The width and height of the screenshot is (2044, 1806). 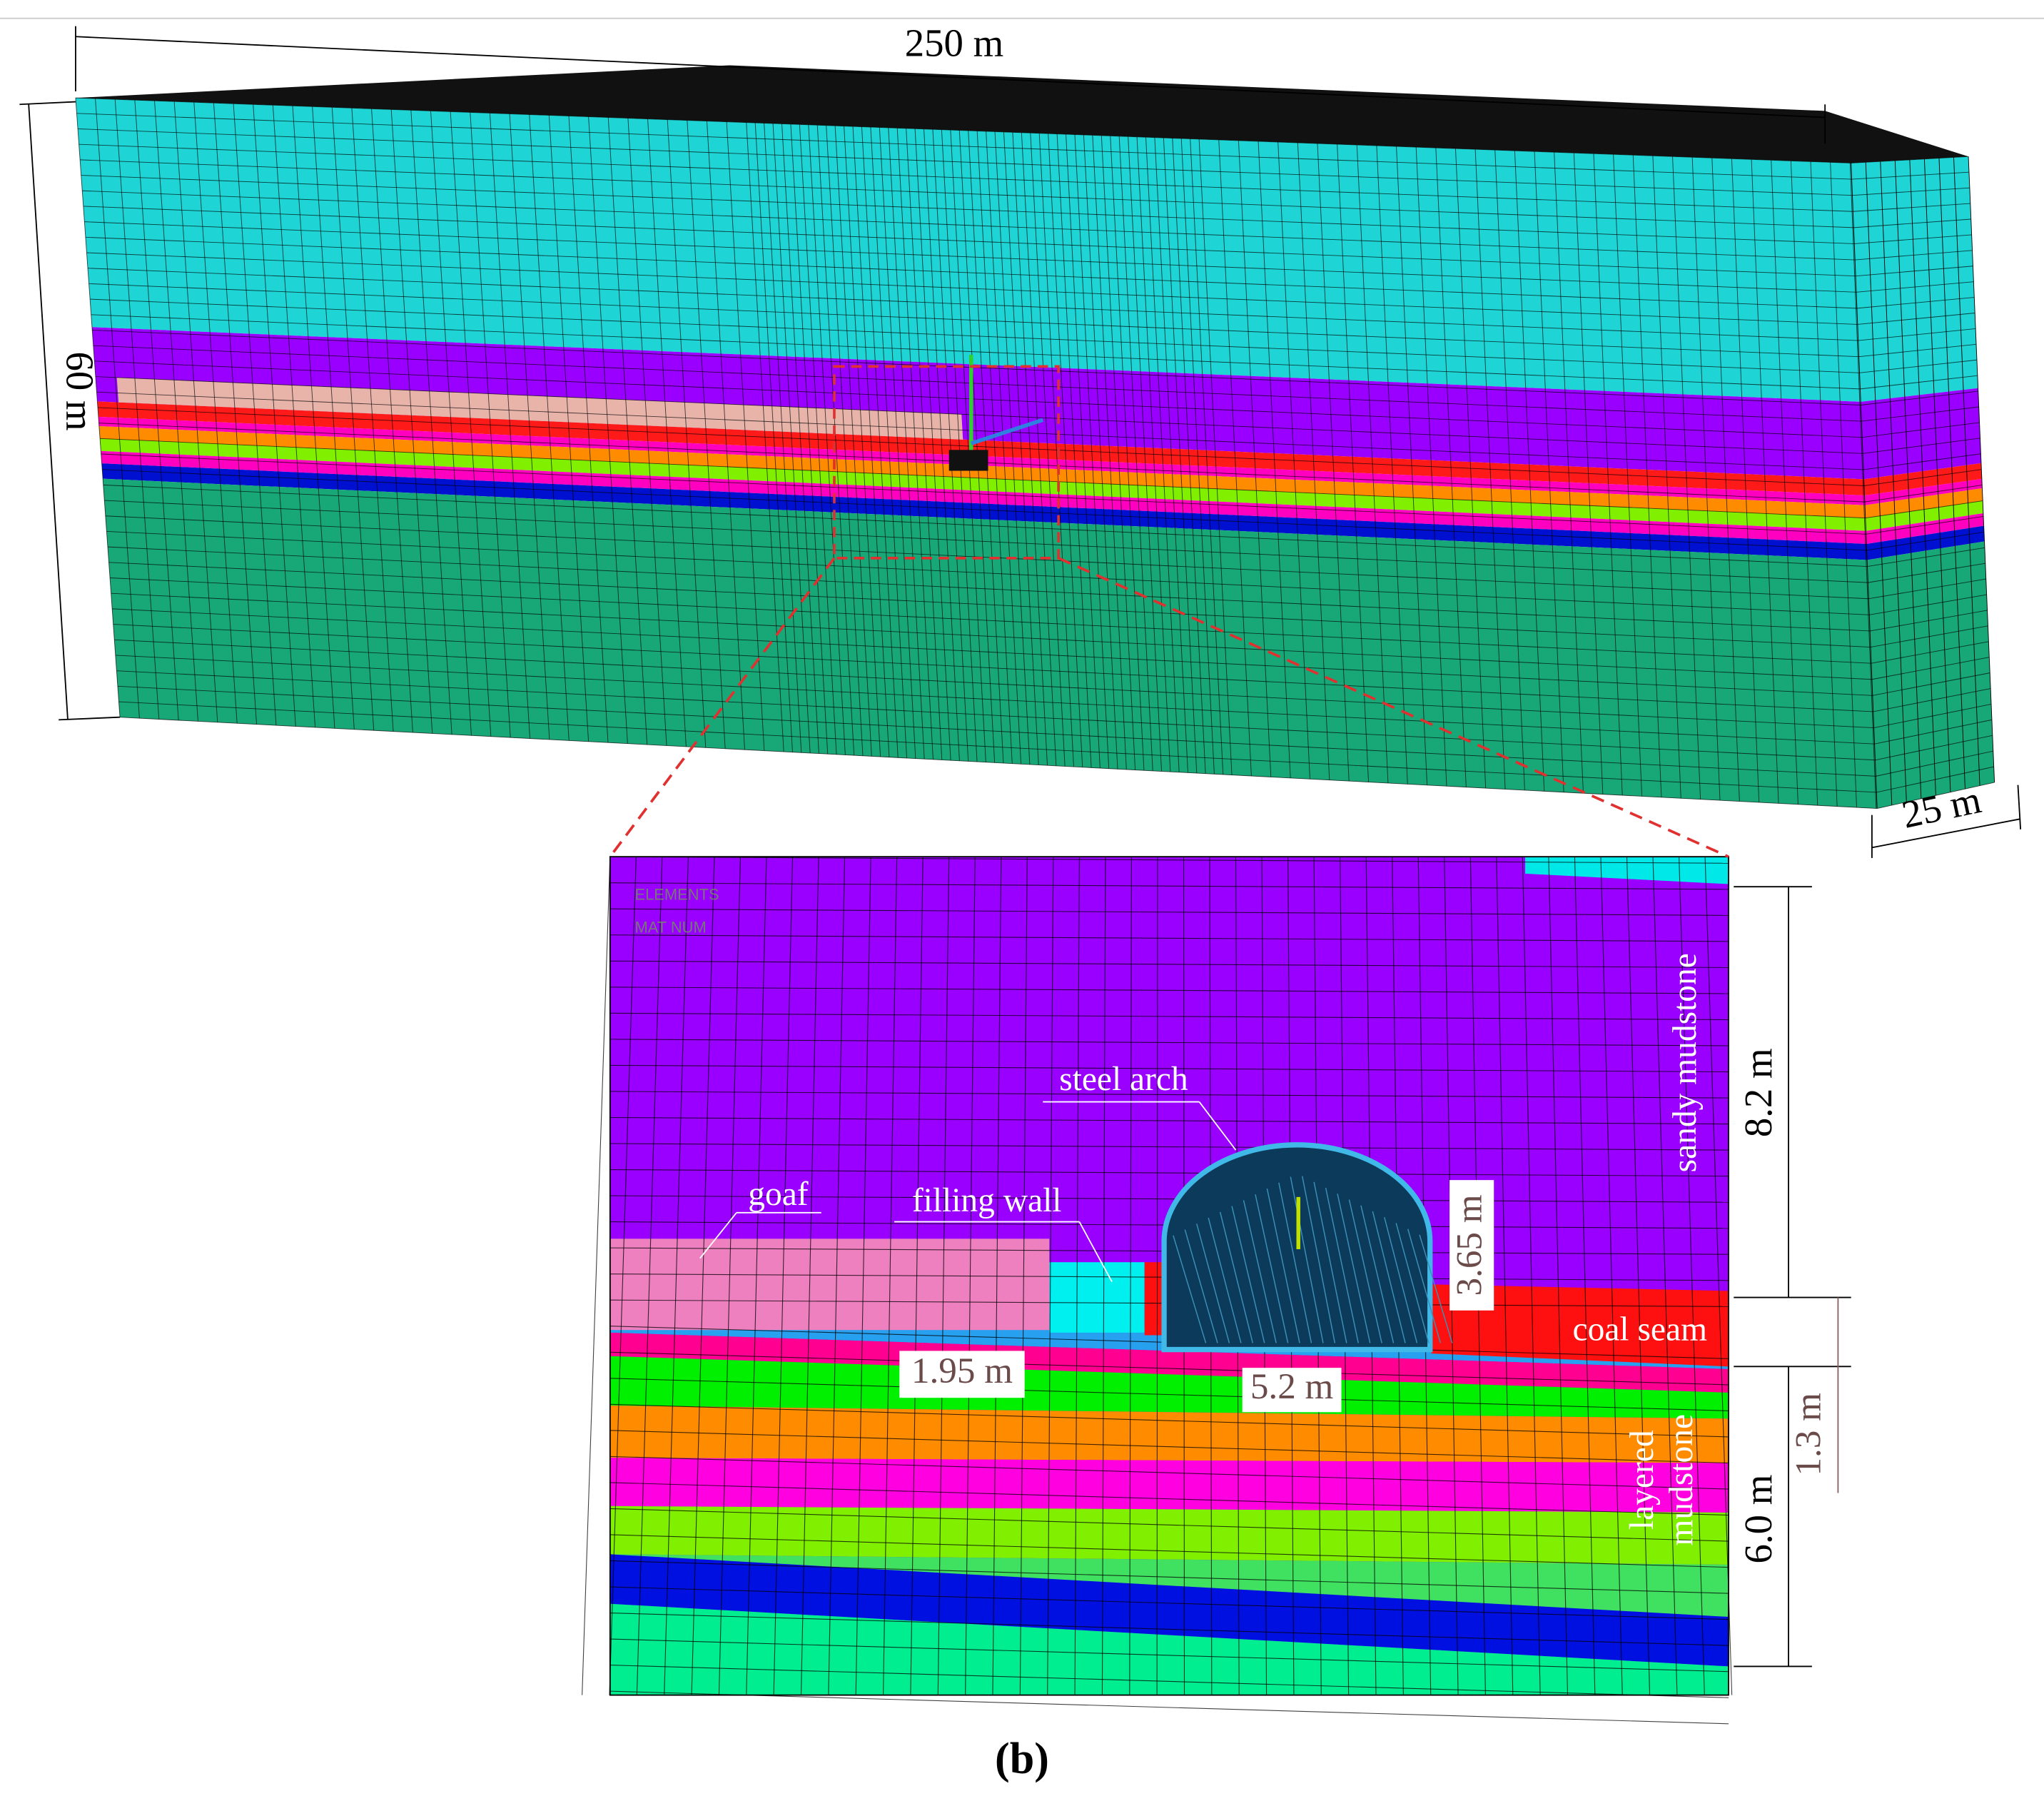 What do you see at coordinates (1808, 1434) in the screenshot?
I see `coal-thickness-label: 1.3 m` at bounding box center [1808, 1434].